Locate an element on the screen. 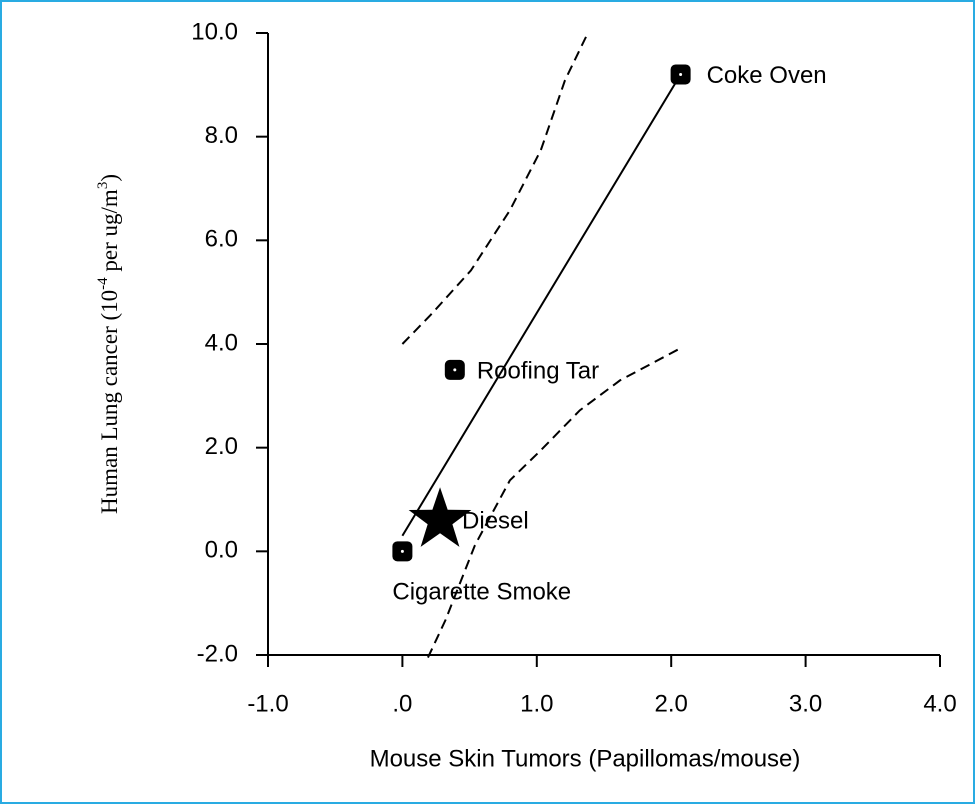  y-axis-label: Human Lung cancer (10-4 per ug/m3) is located at coordinates (108, 344).